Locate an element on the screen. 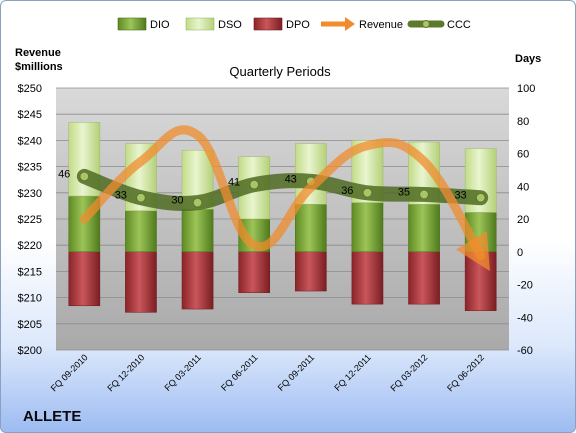 The image size is (576, 433). company-name: ALLETE is located at coordinates (52, 416).